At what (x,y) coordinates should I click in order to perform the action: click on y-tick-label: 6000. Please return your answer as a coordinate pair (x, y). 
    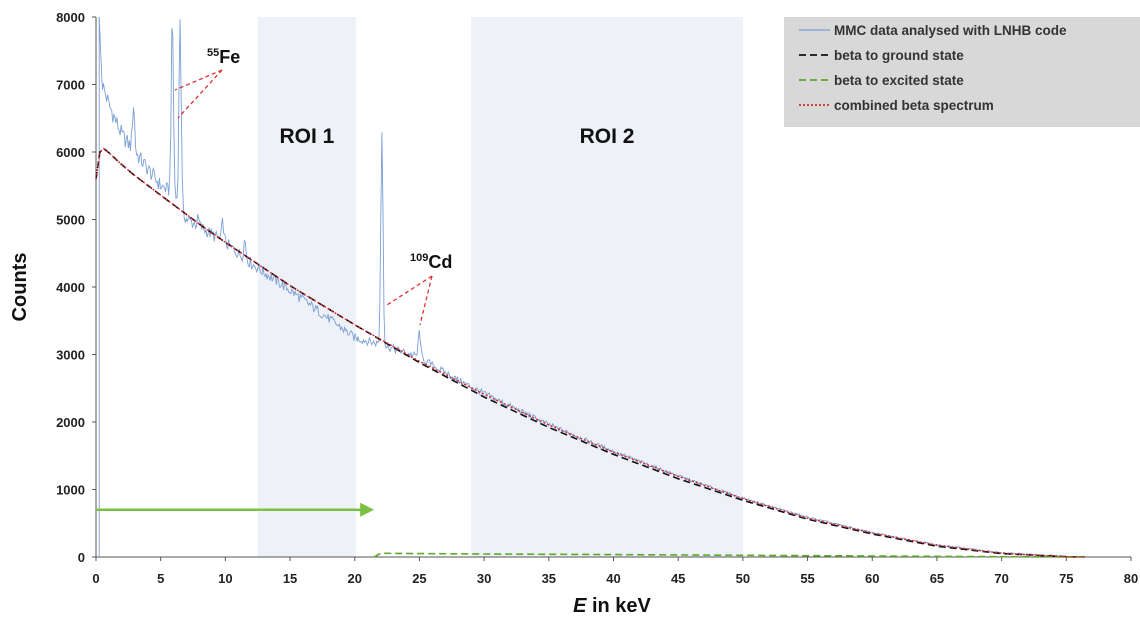
    Looking at the image, I should click on (70, 152).